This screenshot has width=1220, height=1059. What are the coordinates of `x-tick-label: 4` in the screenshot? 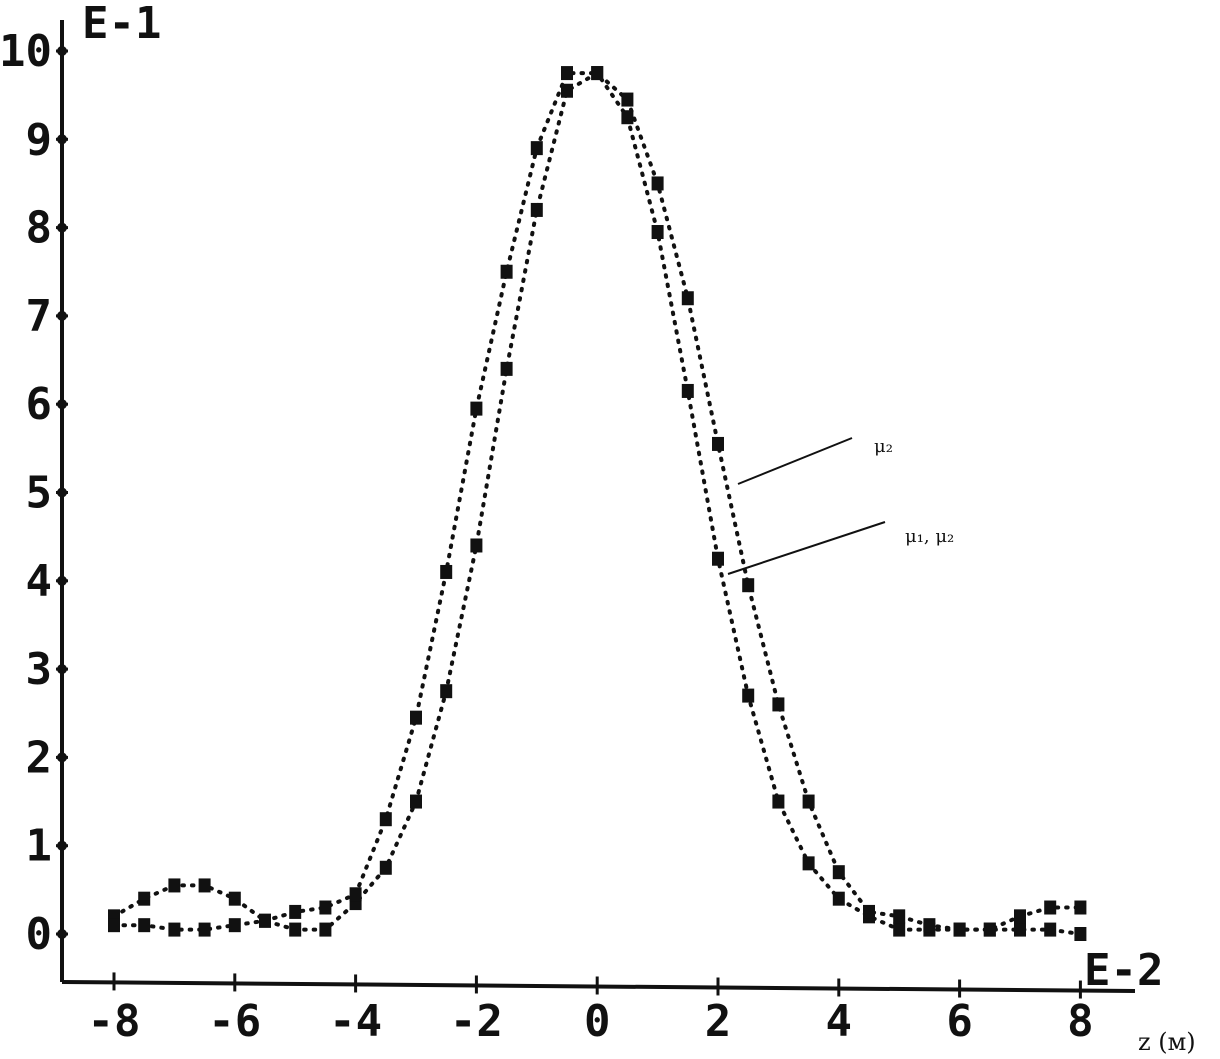 It's located at (839, 1021).